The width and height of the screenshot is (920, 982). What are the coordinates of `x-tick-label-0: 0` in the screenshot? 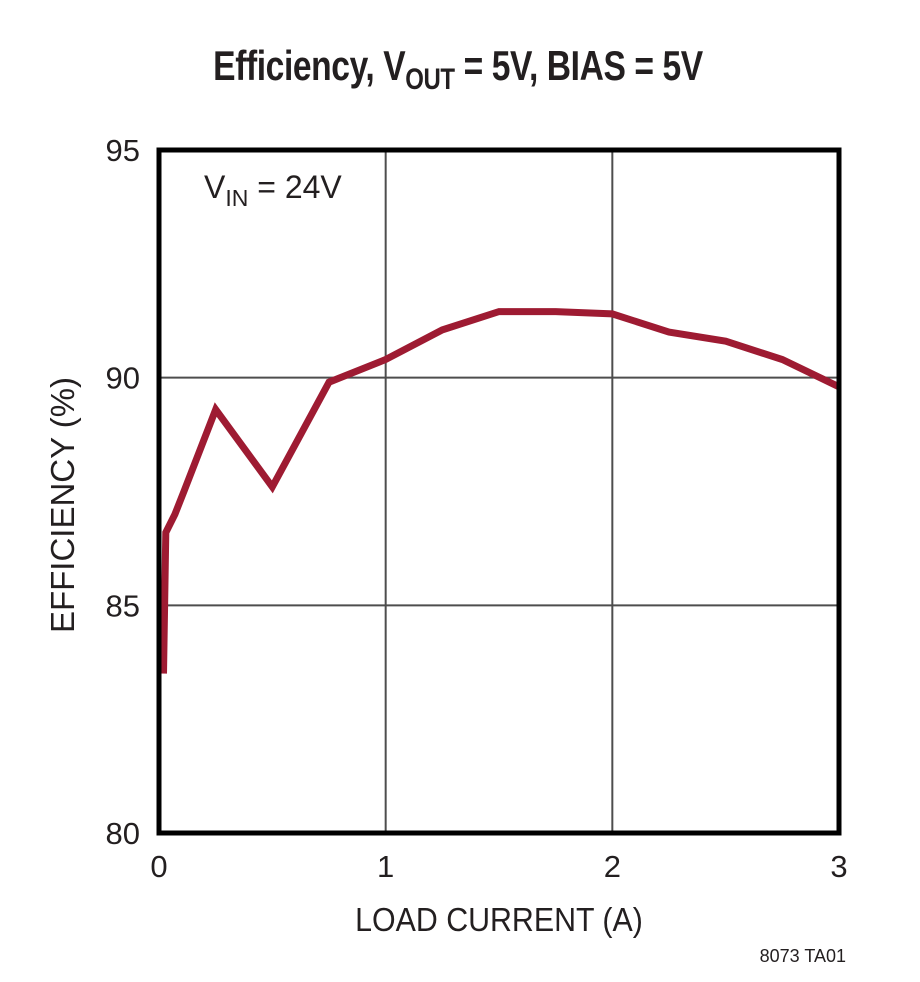 It's located at (158, 866).